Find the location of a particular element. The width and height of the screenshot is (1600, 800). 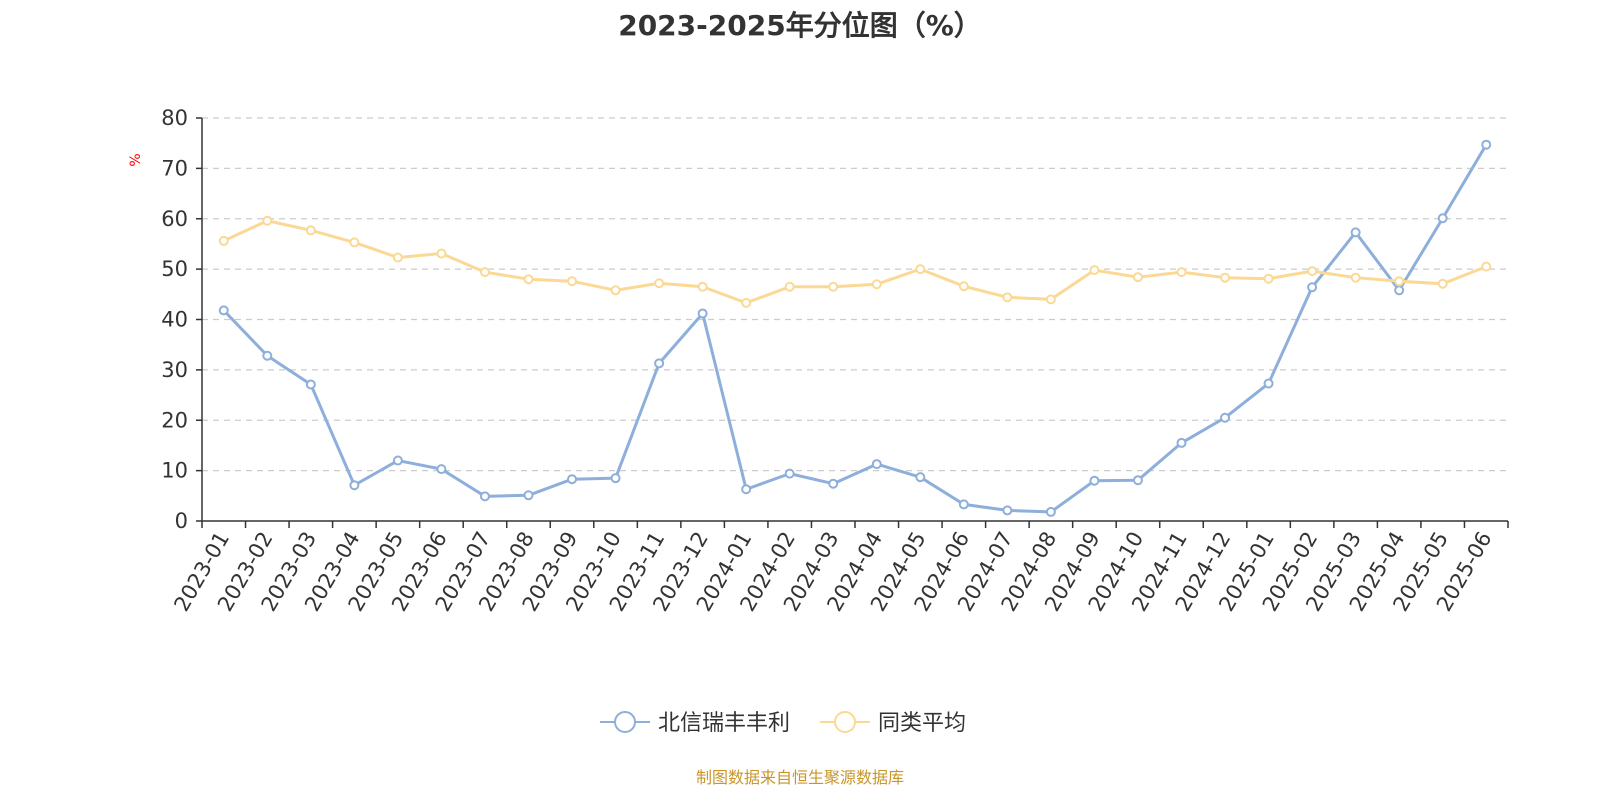

y-tick-label: 0 is located at coordinates (181, 521).